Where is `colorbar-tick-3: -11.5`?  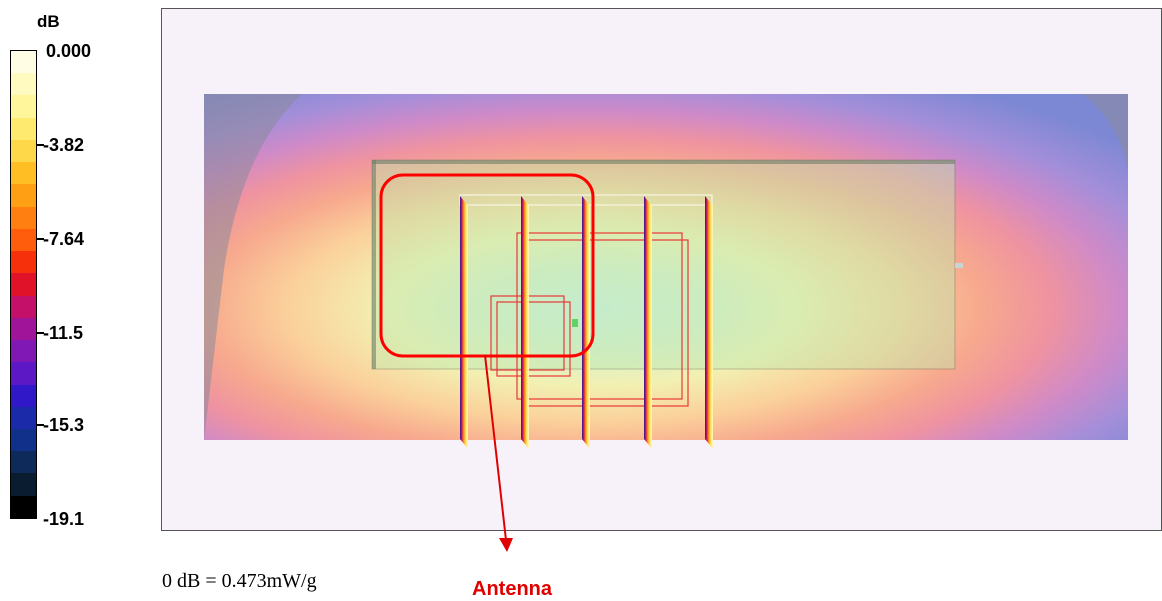
colorbar-tick-3: -11.5 is located at coordinates (63, 333).